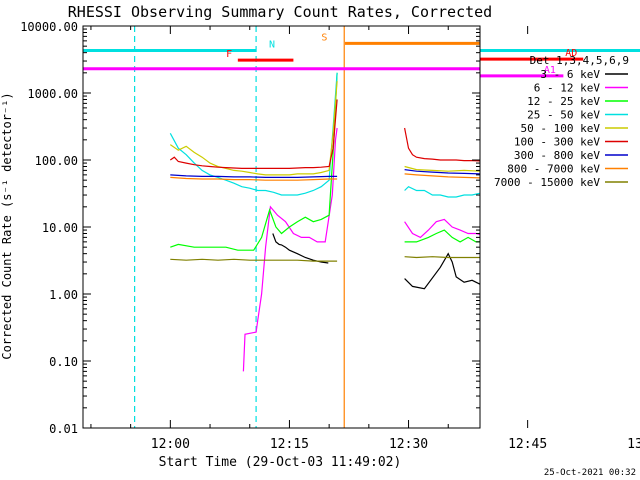  I want to click on y-tick-label: 0.01, so click(63, 429).